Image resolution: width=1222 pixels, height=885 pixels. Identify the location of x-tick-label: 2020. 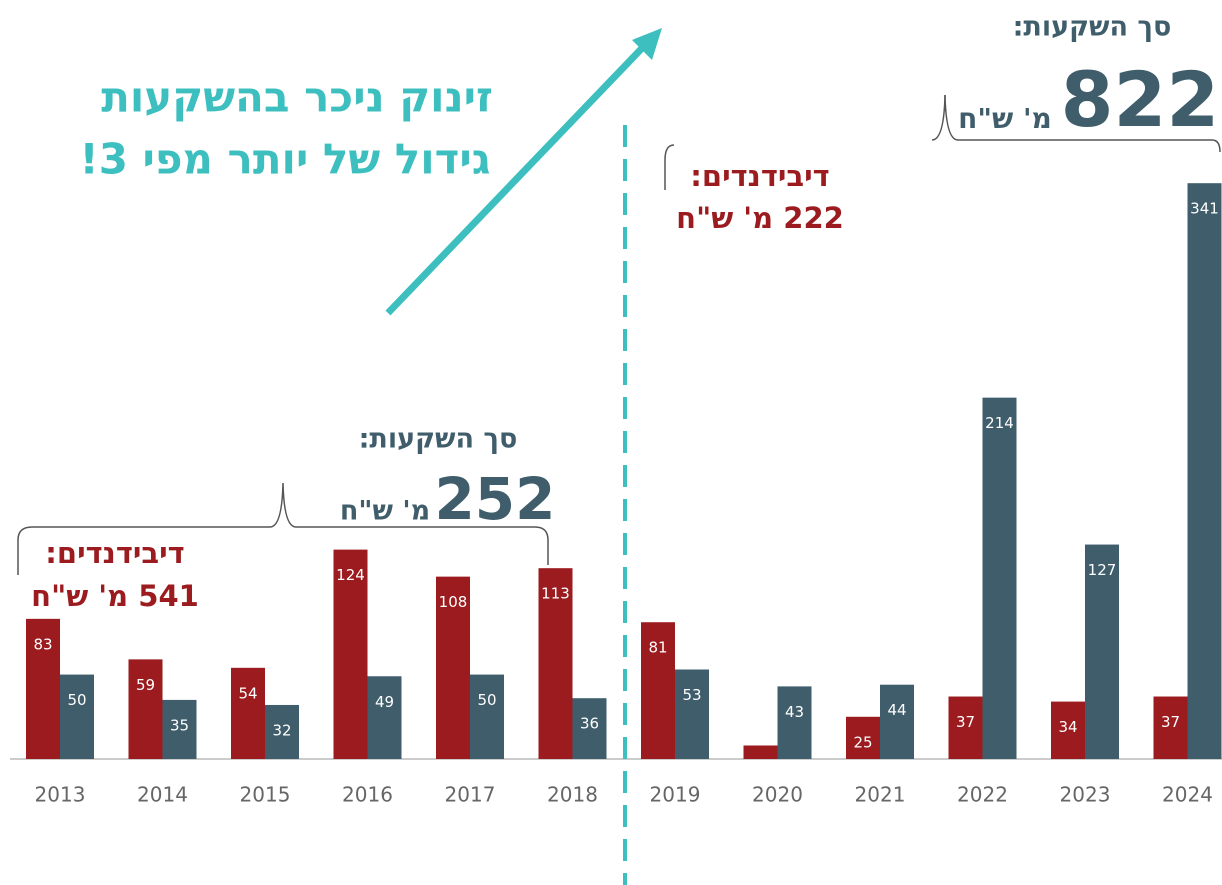
(777, 795).